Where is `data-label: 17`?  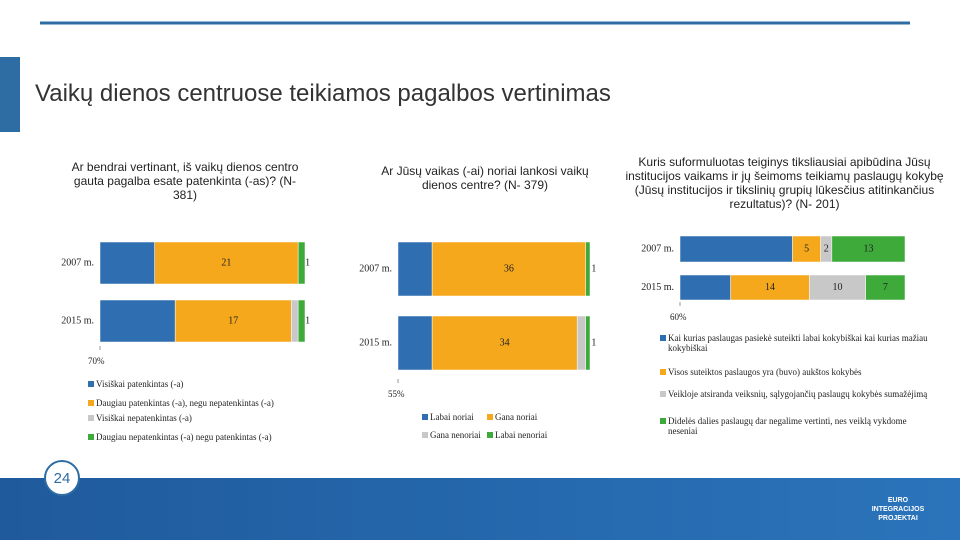 data-label: 17 is located at coordinates (233, 320).